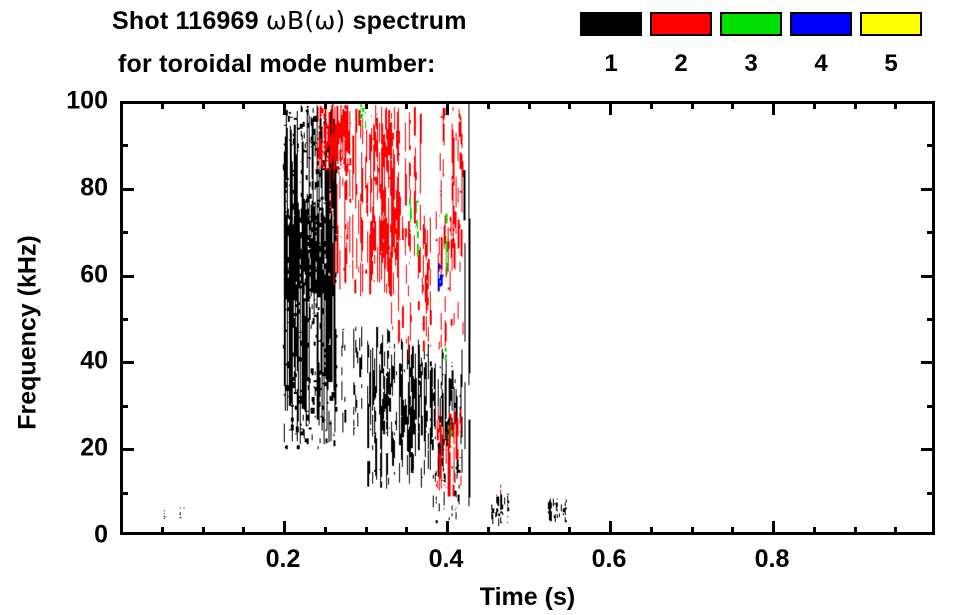  What do you see at coordinates (772, 559) in the screenshot?
I see `x-tick-label-0.8: 0.8` at bounding box center [772, 559].